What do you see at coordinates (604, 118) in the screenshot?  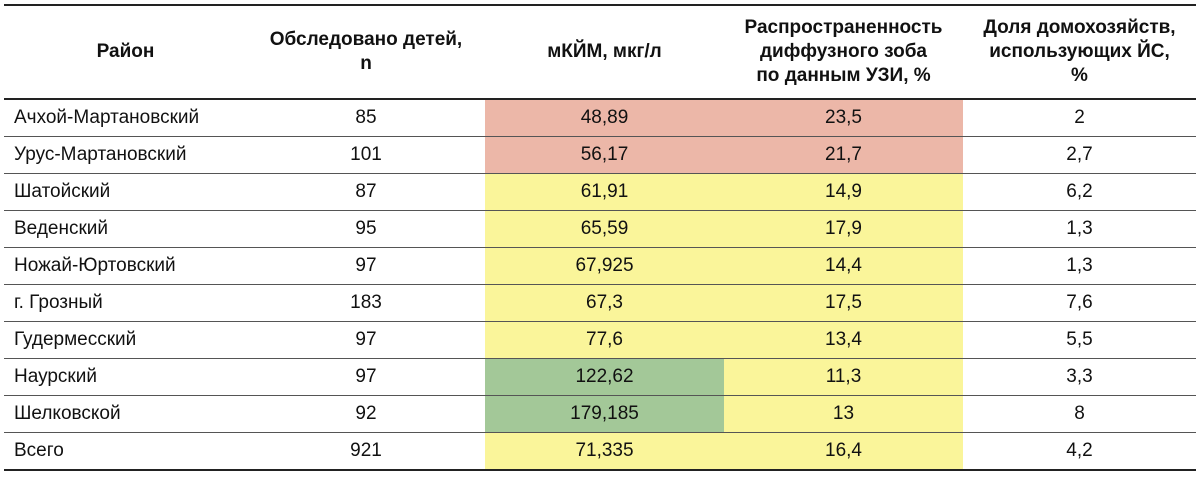 I see `cell-mkim: 48,89` at bounding box center [604, 118].